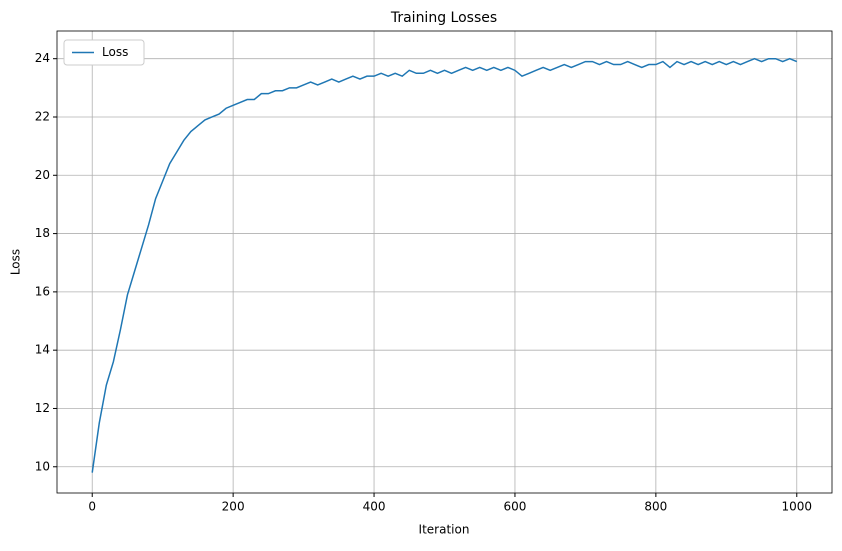 This screenshot has width=842, height=551. I want to click on legend-label: Loss, so click(115, 52).